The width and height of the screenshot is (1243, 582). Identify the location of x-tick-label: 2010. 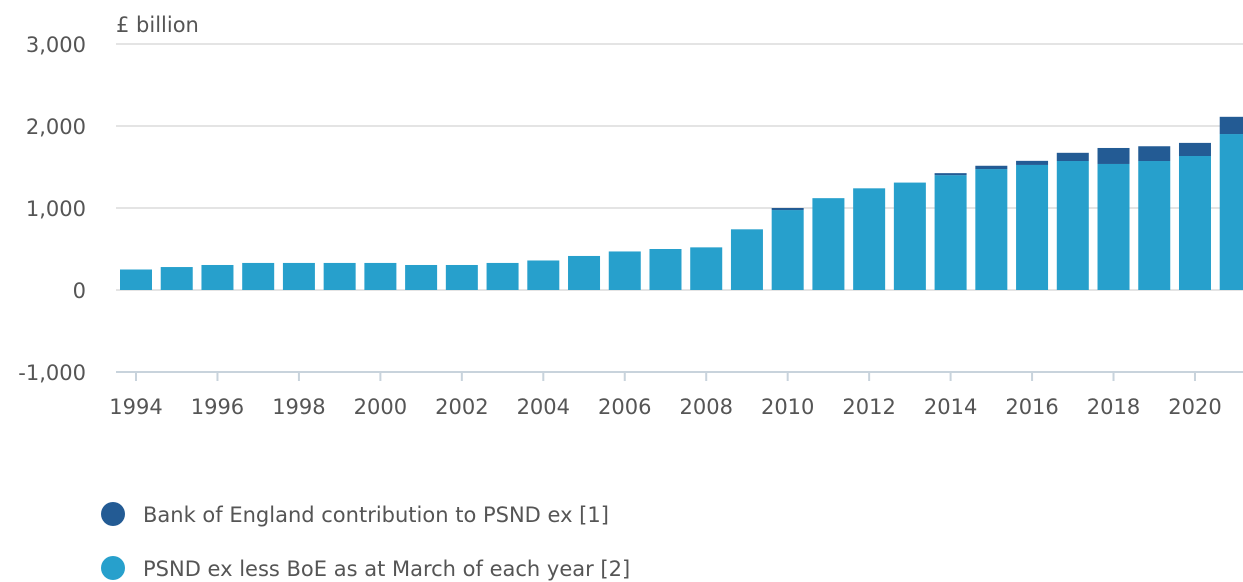
(787, 407).